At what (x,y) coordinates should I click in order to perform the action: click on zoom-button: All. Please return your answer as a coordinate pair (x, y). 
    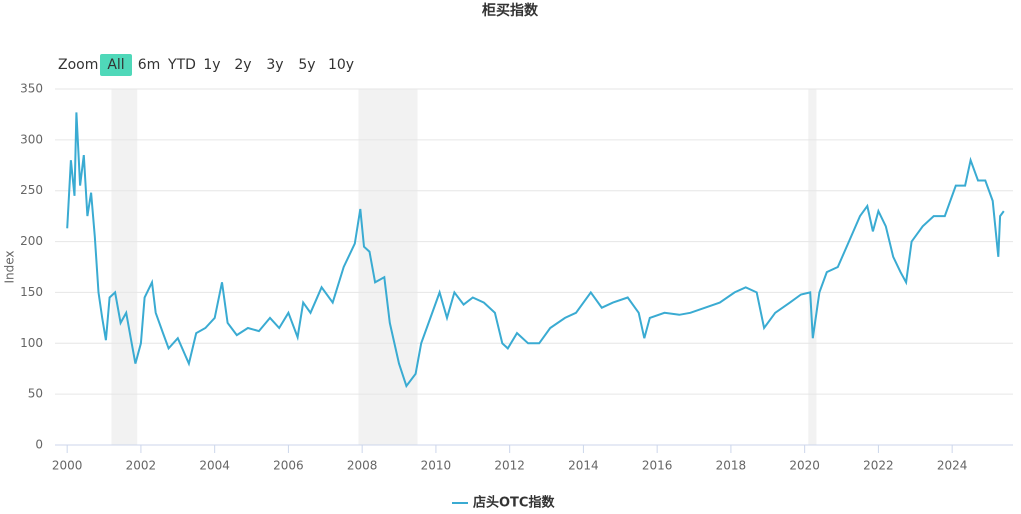
    Looking at the image, I should click on (115, 65).